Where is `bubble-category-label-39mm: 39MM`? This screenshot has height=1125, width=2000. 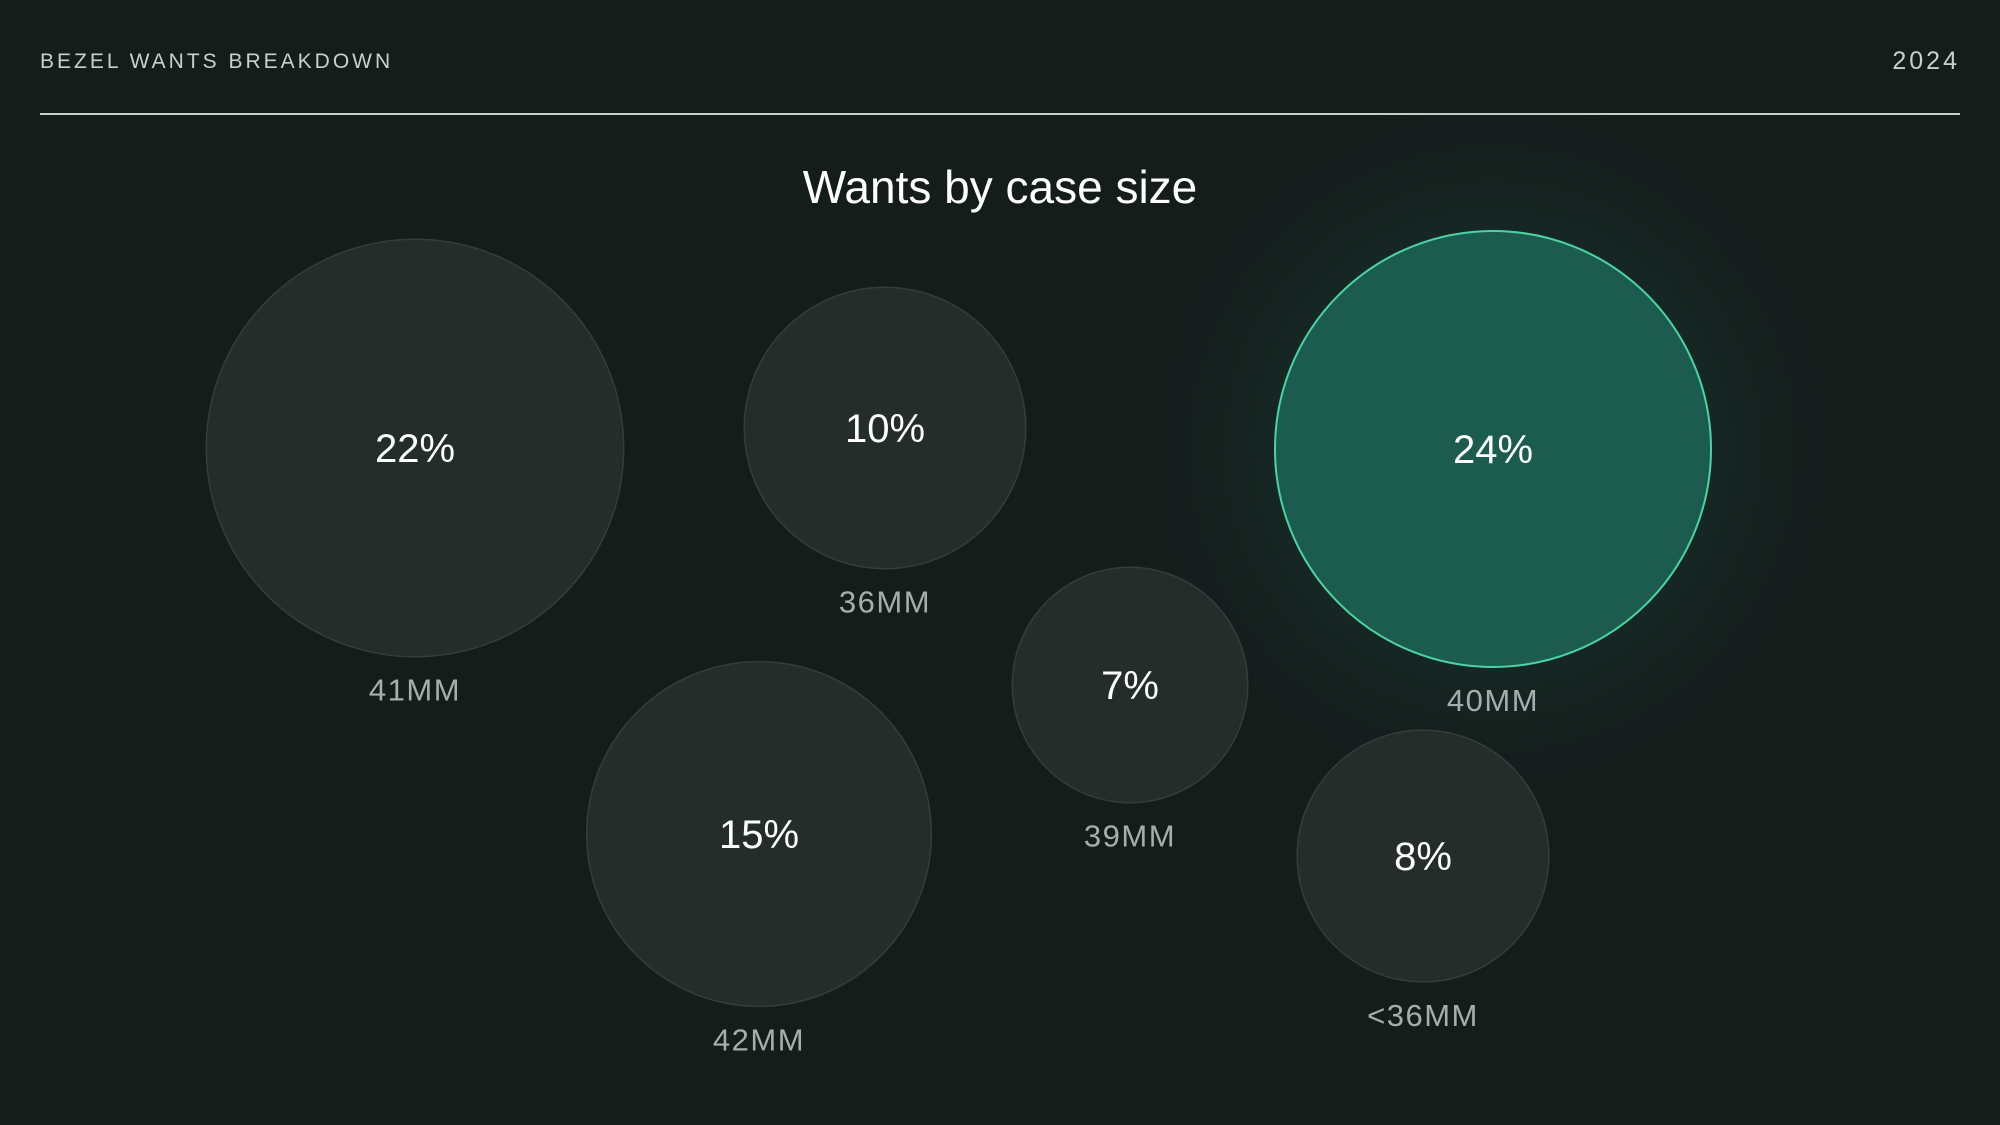
bubble-category-label-39mm: 39MM is located at coordinates (1130, 836).